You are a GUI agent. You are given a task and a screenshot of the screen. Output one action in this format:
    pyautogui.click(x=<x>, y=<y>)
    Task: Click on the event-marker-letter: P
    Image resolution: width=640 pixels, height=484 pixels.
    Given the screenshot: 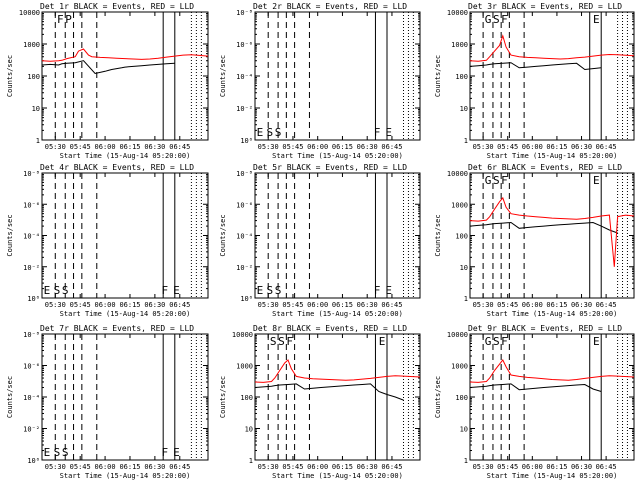 What is the action you would take?
    pyautogui.click(x=68, y=19)
    